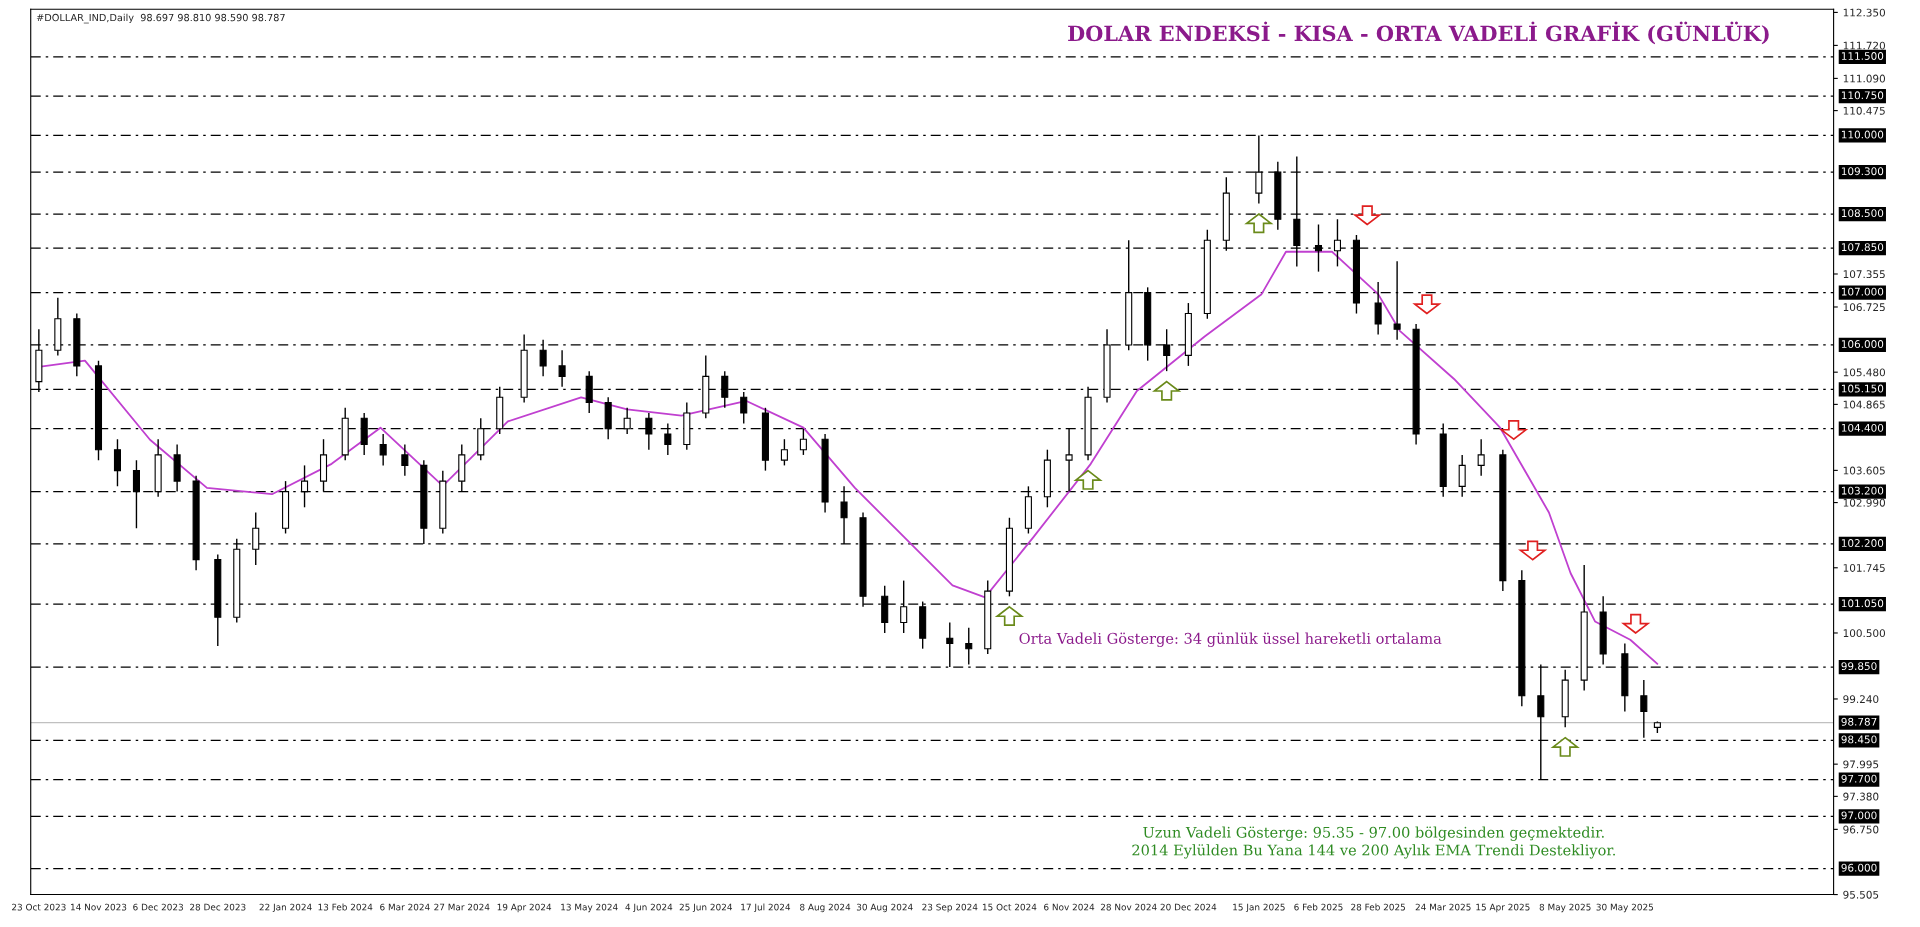  Describe the element at coordinates (1859, 867) in the screenshot. I see `ref-line-label: 96.000` at that location.